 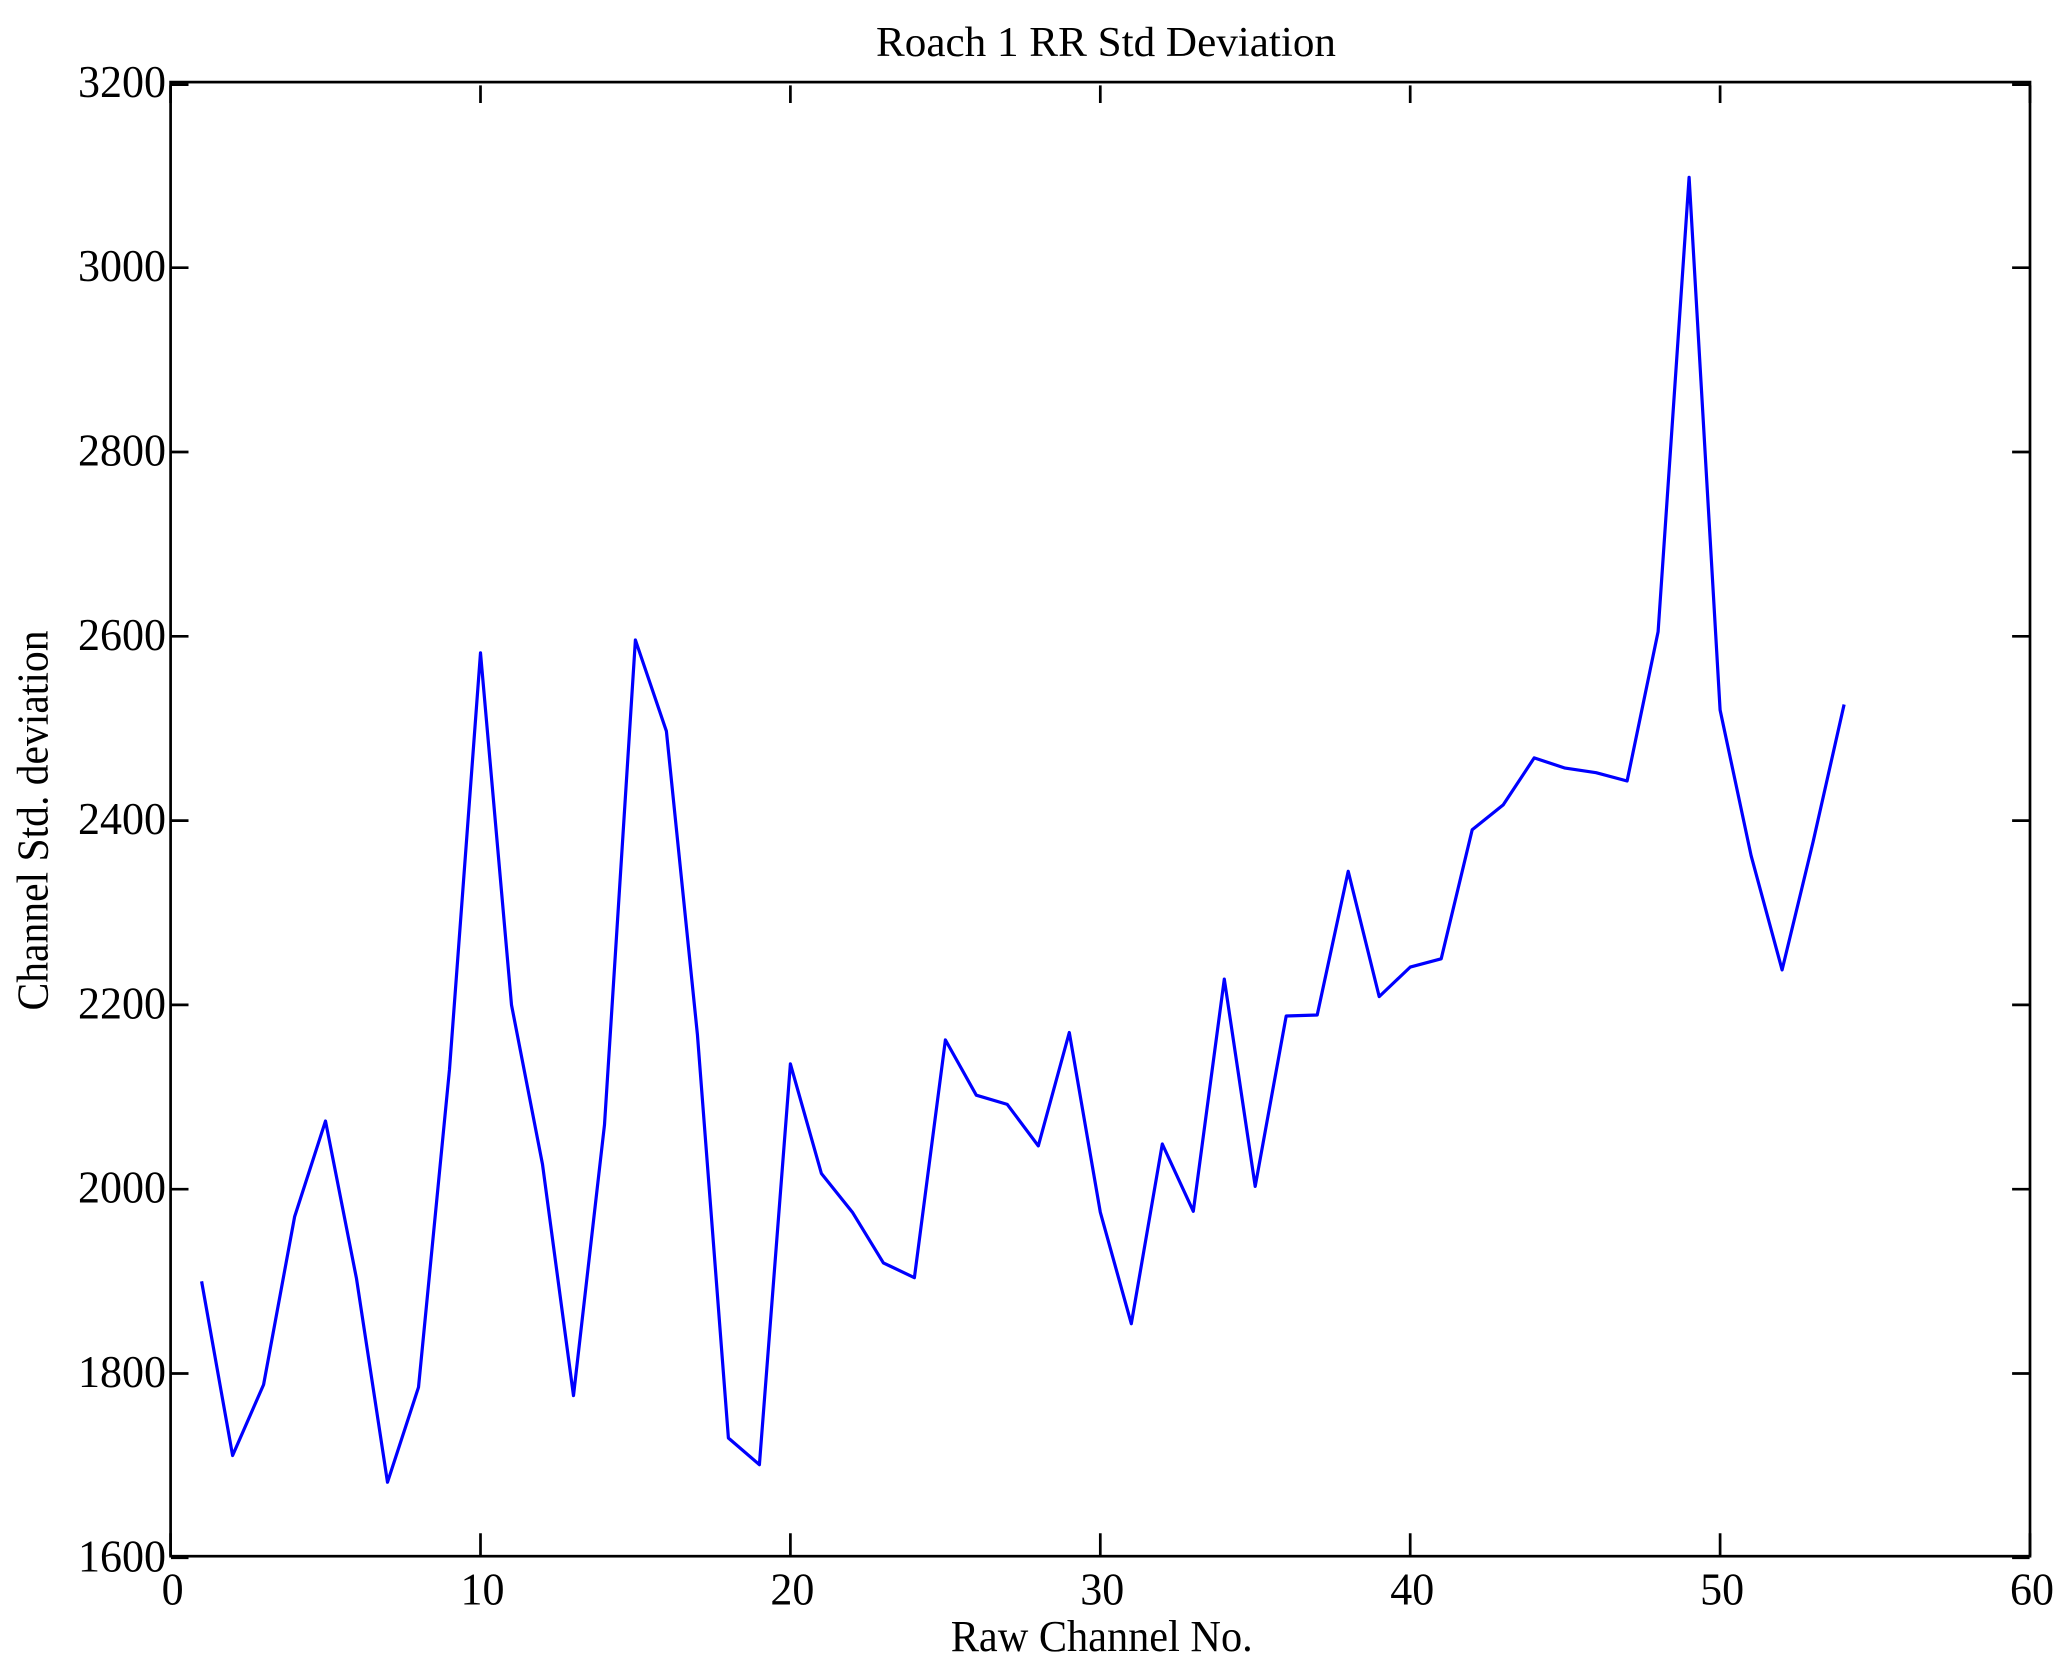 What do you see at coordinates (173, 1589) in the screenshot?
I see `svg-text: 0` at bounding box center [173, 1589].